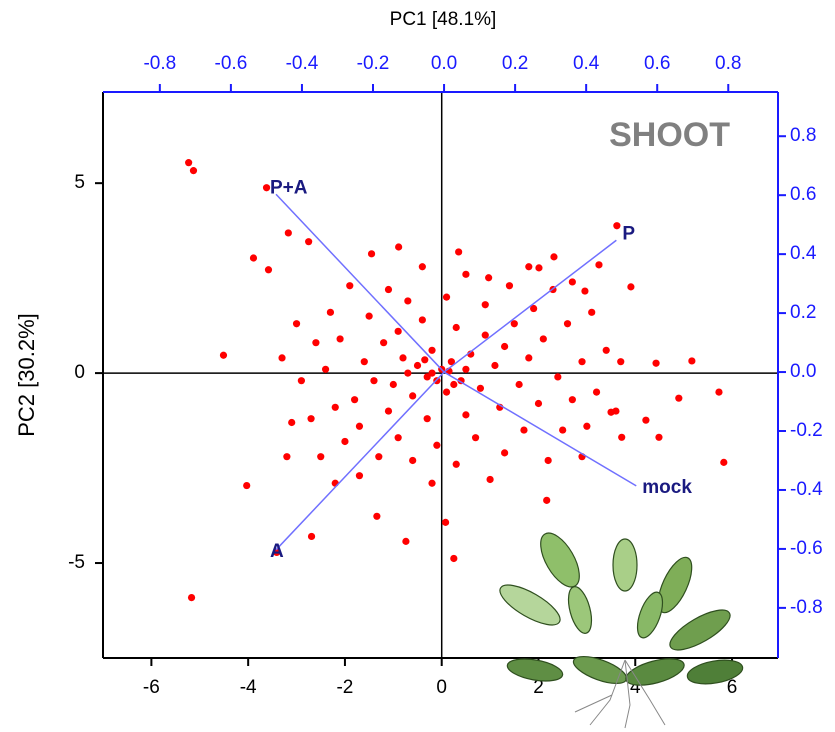  I want to click on x-tick-label: 2, so click(538, 687).